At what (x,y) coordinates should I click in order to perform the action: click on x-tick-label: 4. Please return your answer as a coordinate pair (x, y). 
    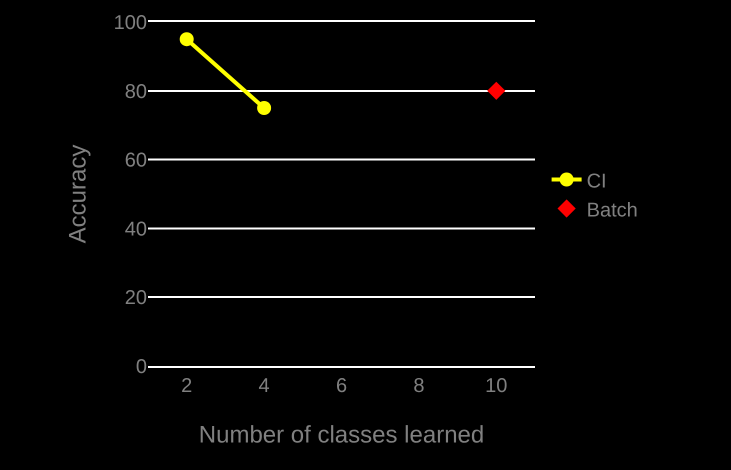
    Looking at the image, I should click on (264, 385).